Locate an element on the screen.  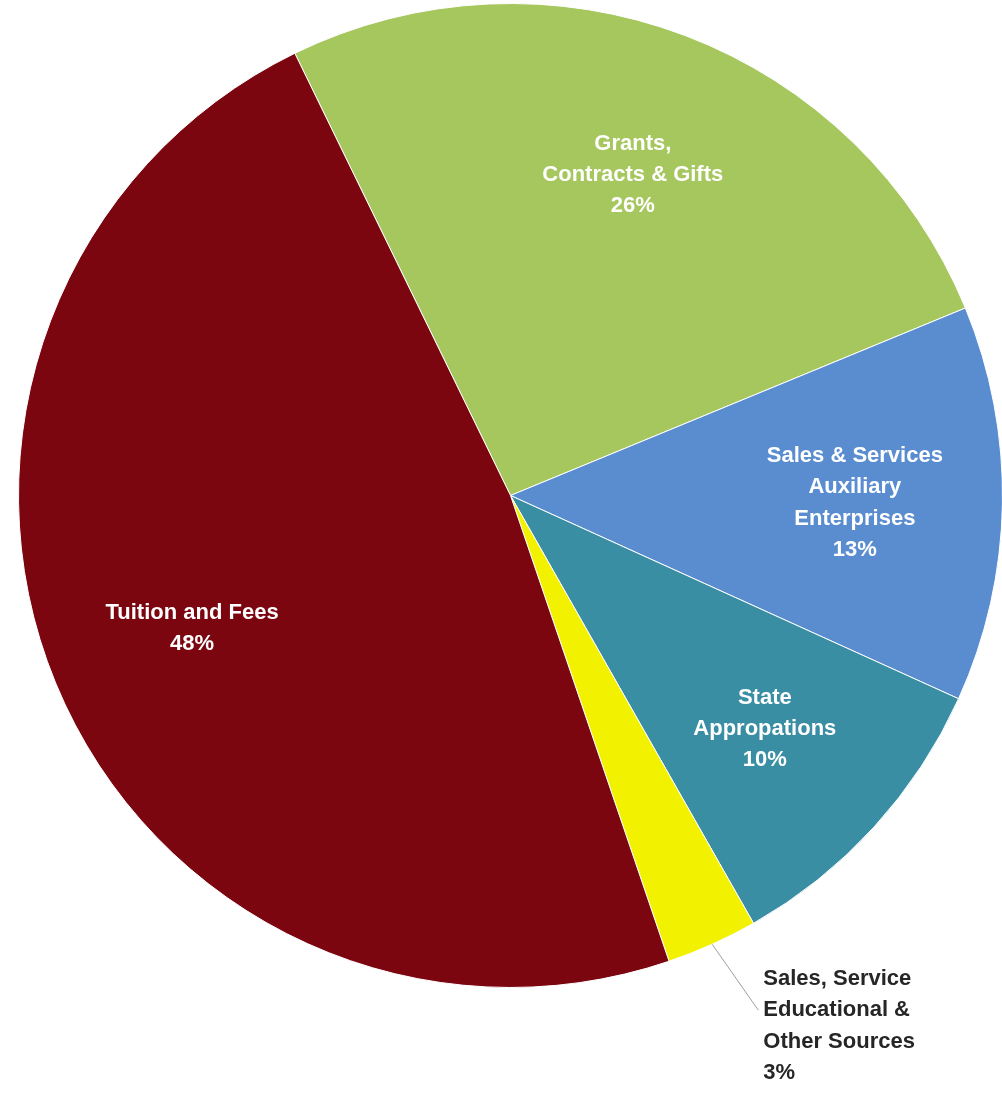
data-label: 13% is located at coordinates (854, 548).